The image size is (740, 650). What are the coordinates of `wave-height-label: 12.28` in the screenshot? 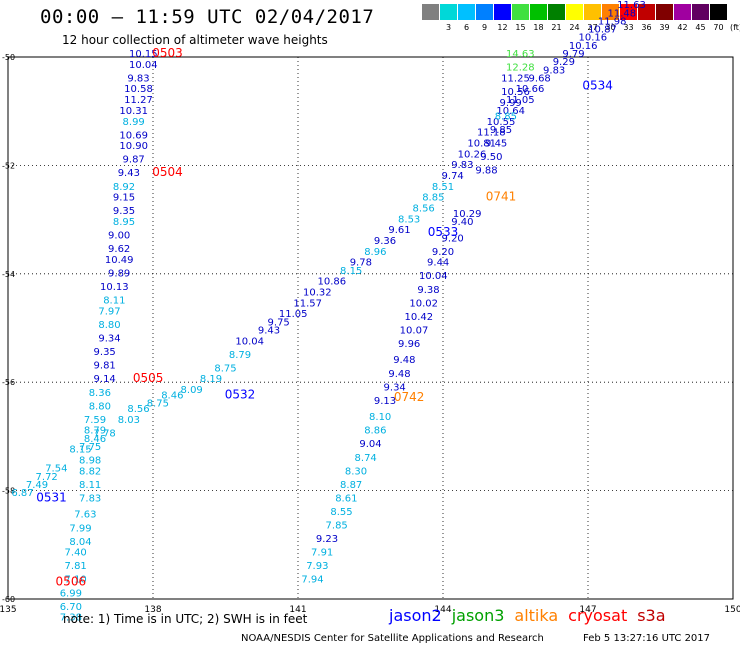 It's located at (520, 68).